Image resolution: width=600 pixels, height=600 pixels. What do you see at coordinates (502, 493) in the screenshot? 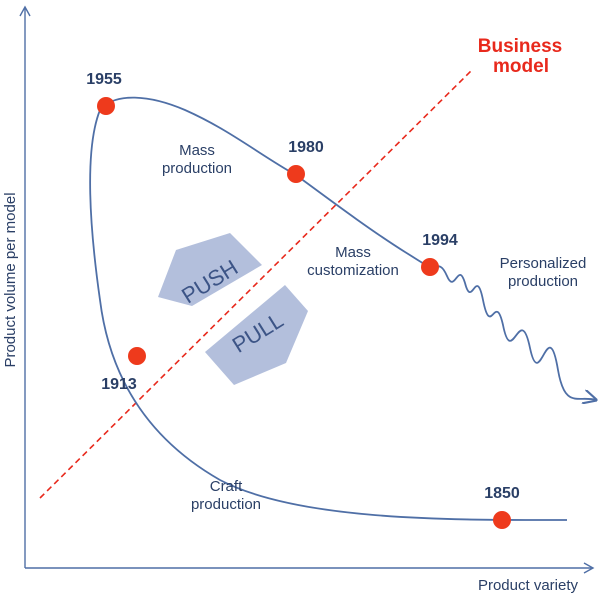
I see `year-label-1850: 1850` at bounding box center [502, 493].